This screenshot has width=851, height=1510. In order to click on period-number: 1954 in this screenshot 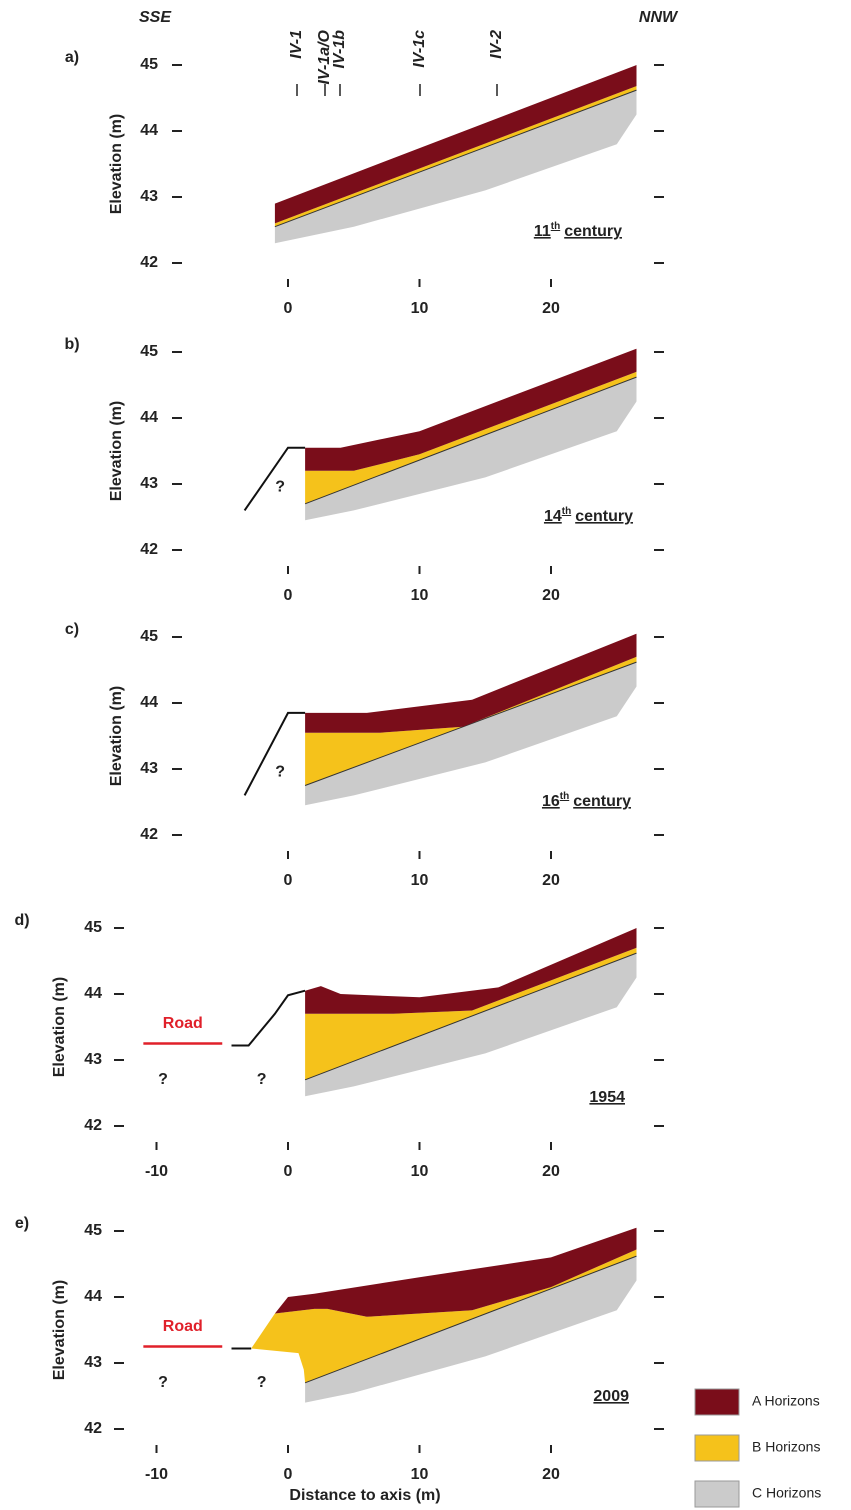, I will do `click(607, 1097)`.